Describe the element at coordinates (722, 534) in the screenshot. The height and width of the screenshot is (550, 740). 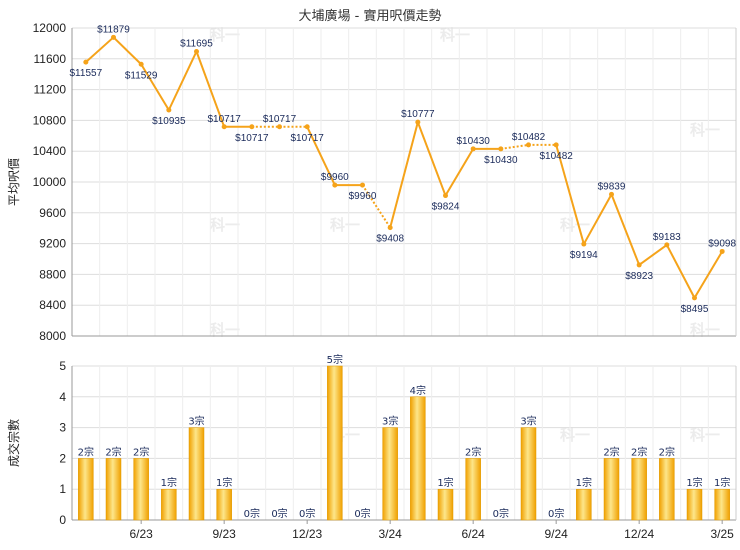
I see `volume-x-tick-label: 3/25` at that location.